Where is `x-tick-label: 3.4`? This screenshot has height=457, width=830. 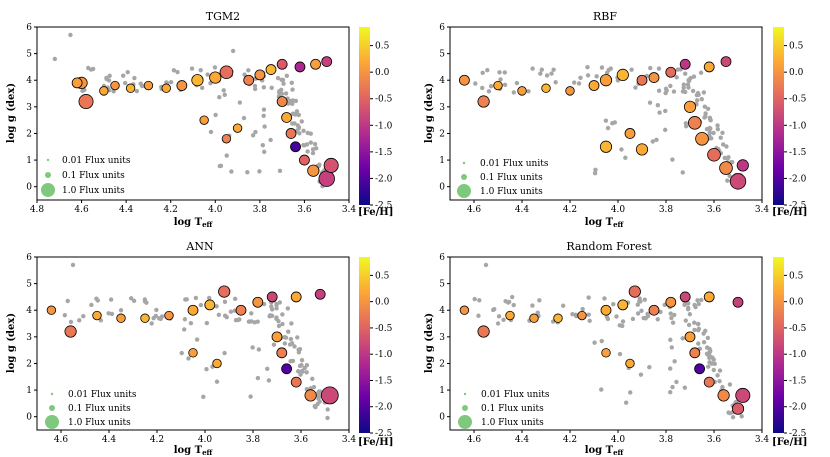
x-tick-label: 3.4 is located at coordinates (762, 440).